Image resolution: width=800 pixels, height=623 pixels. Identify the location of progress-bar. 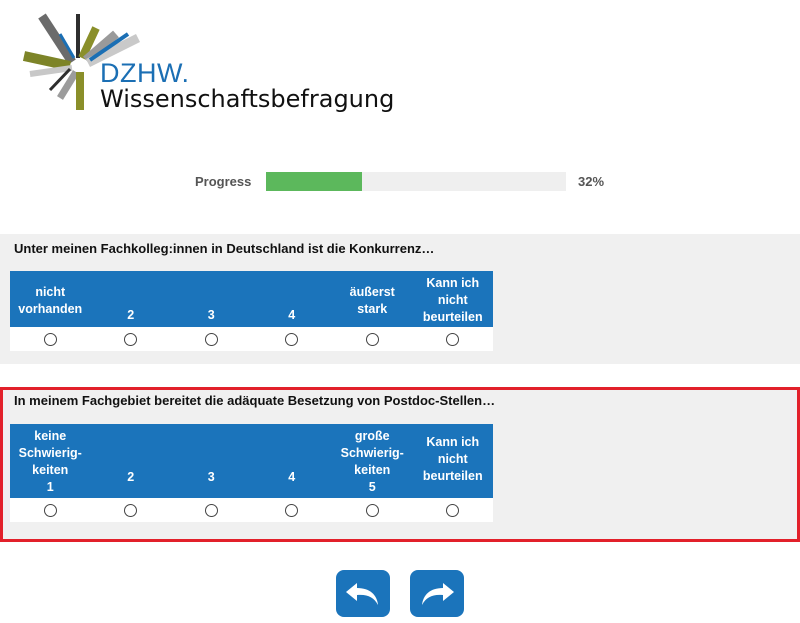
(416, 181).